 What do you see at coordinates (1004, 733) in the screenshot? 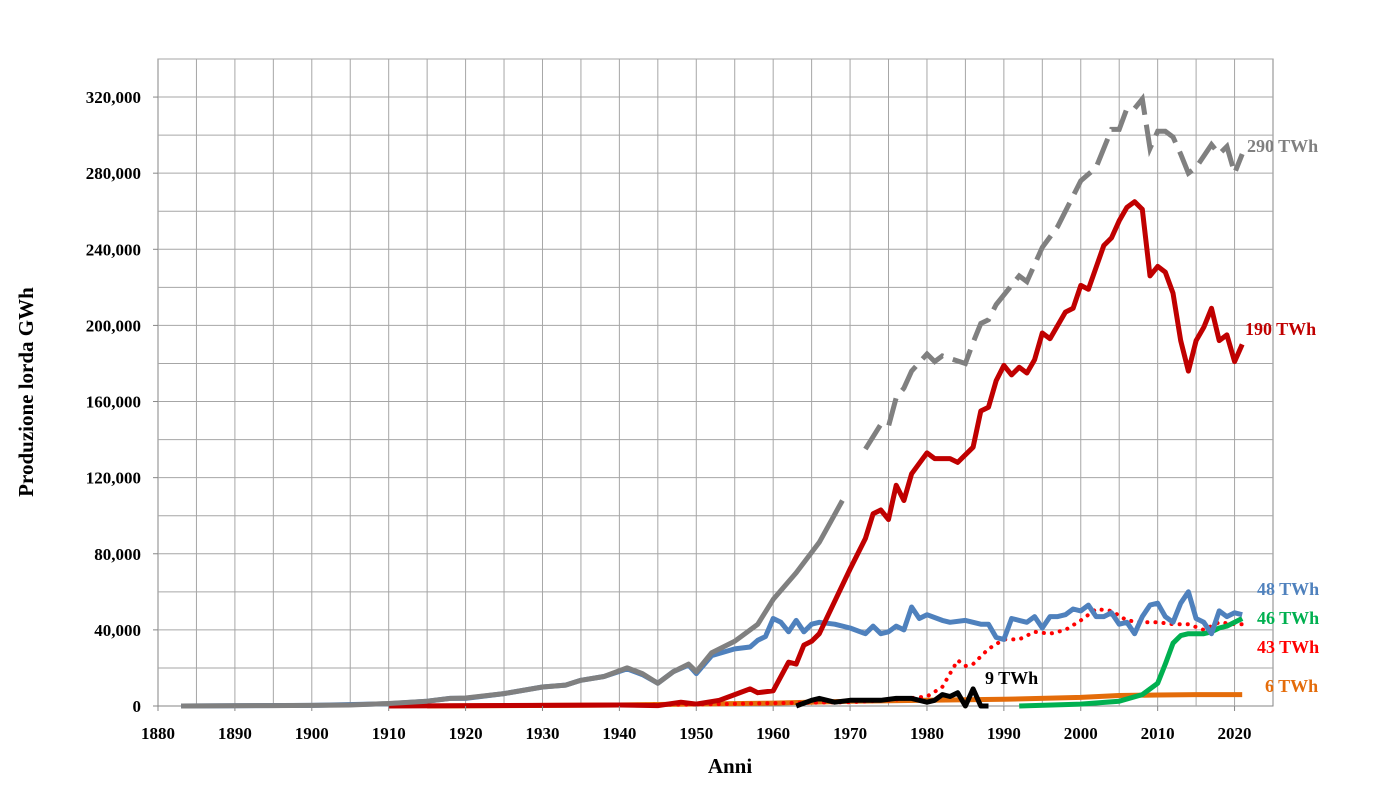
I see `x-tick-label: 1990` at bounding box center [1004, 733].